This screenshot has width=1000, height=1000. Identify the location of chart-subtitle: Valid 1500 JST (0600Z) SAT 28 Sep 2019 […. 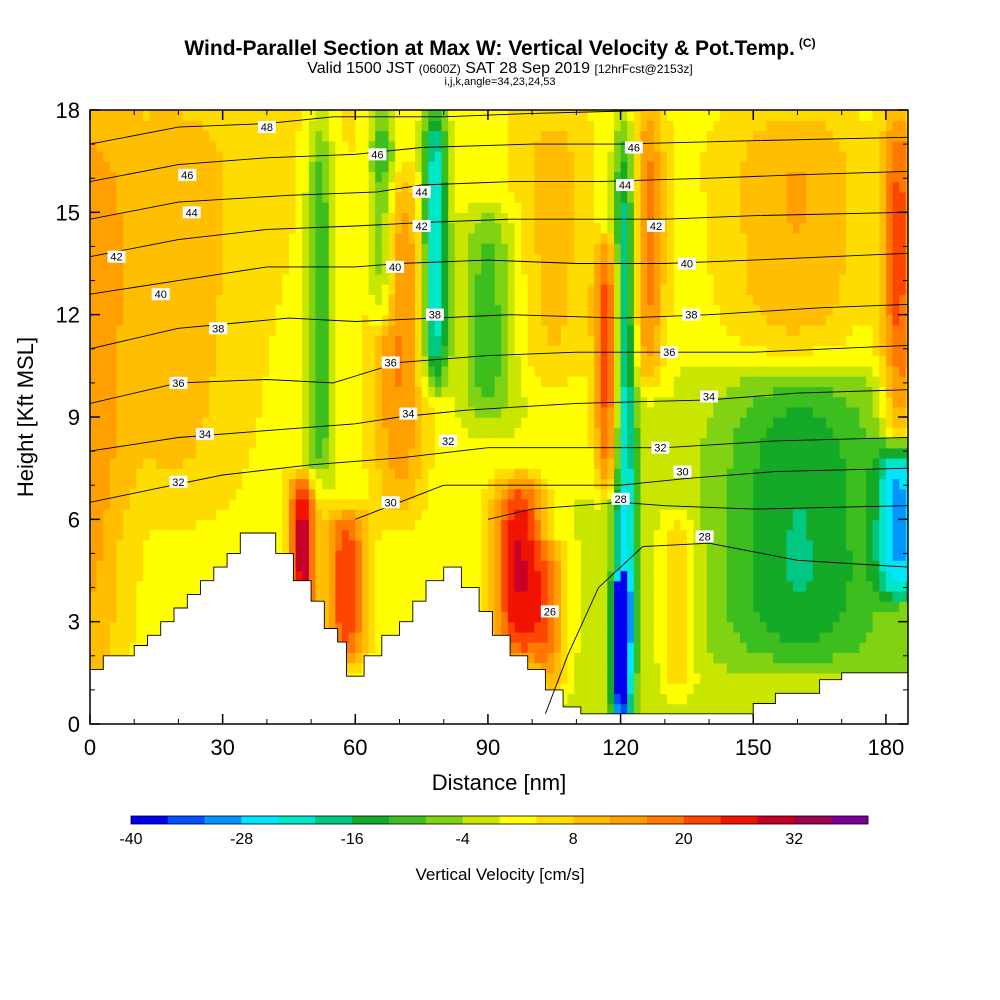
(500, 68).